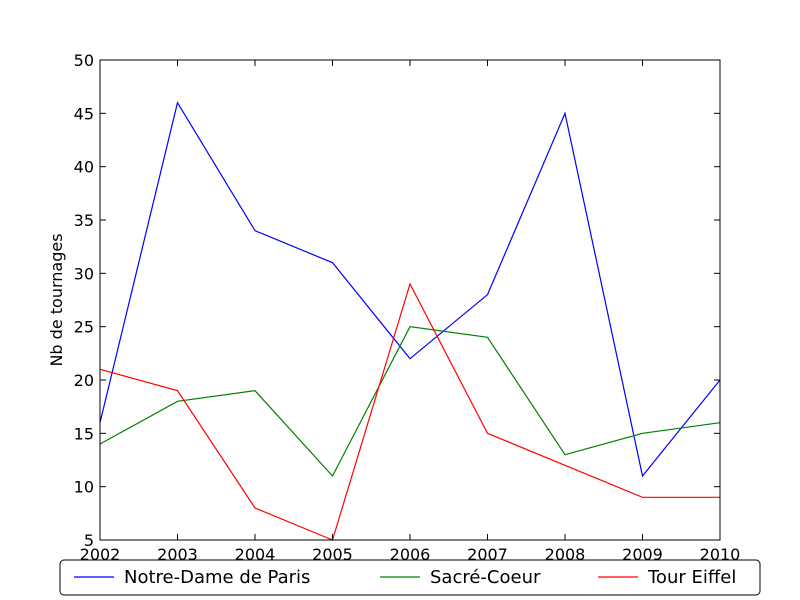 The image size is (800, 600). I want to click on x-tick-label: 2006, so click(410, 554).